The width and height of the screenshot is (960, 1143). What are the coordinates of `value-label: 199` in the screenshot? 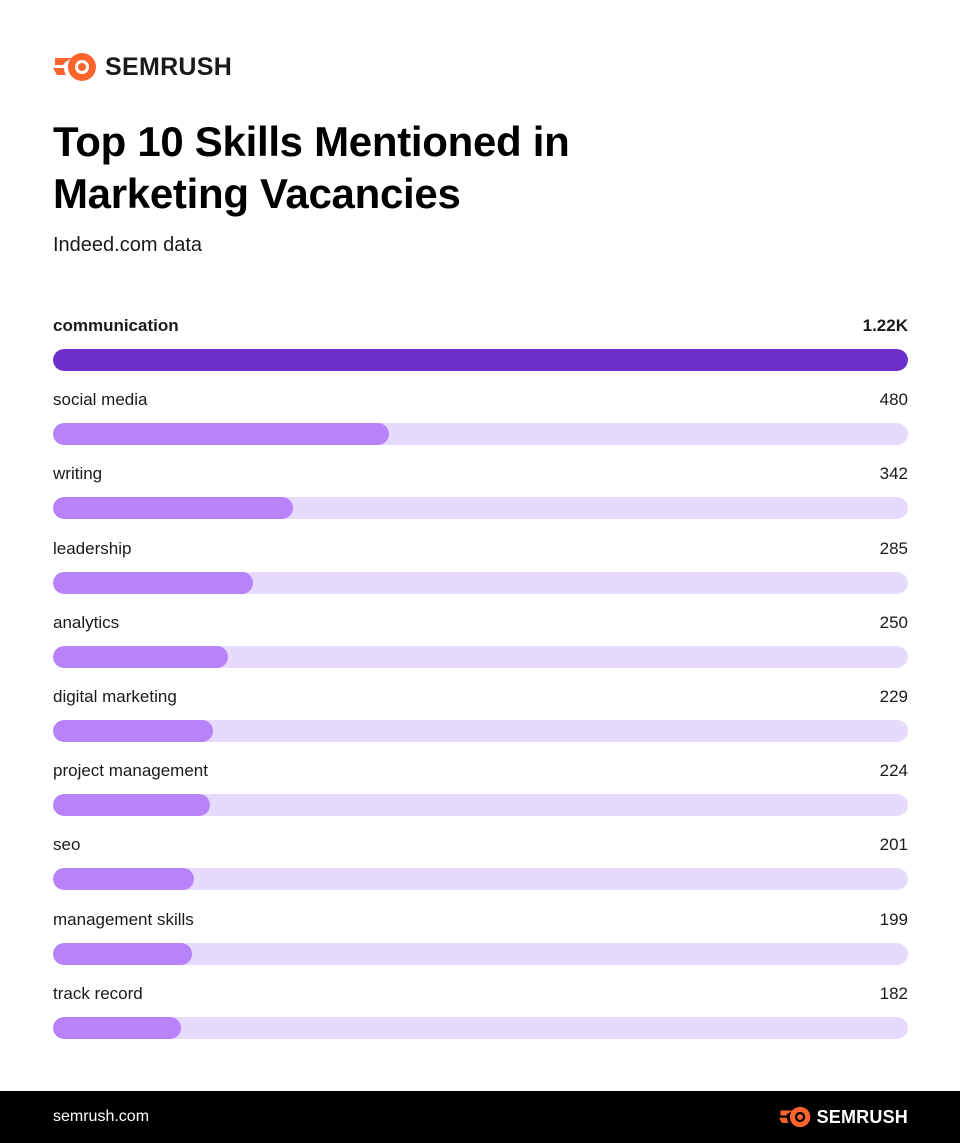 It's located at (893, 919).